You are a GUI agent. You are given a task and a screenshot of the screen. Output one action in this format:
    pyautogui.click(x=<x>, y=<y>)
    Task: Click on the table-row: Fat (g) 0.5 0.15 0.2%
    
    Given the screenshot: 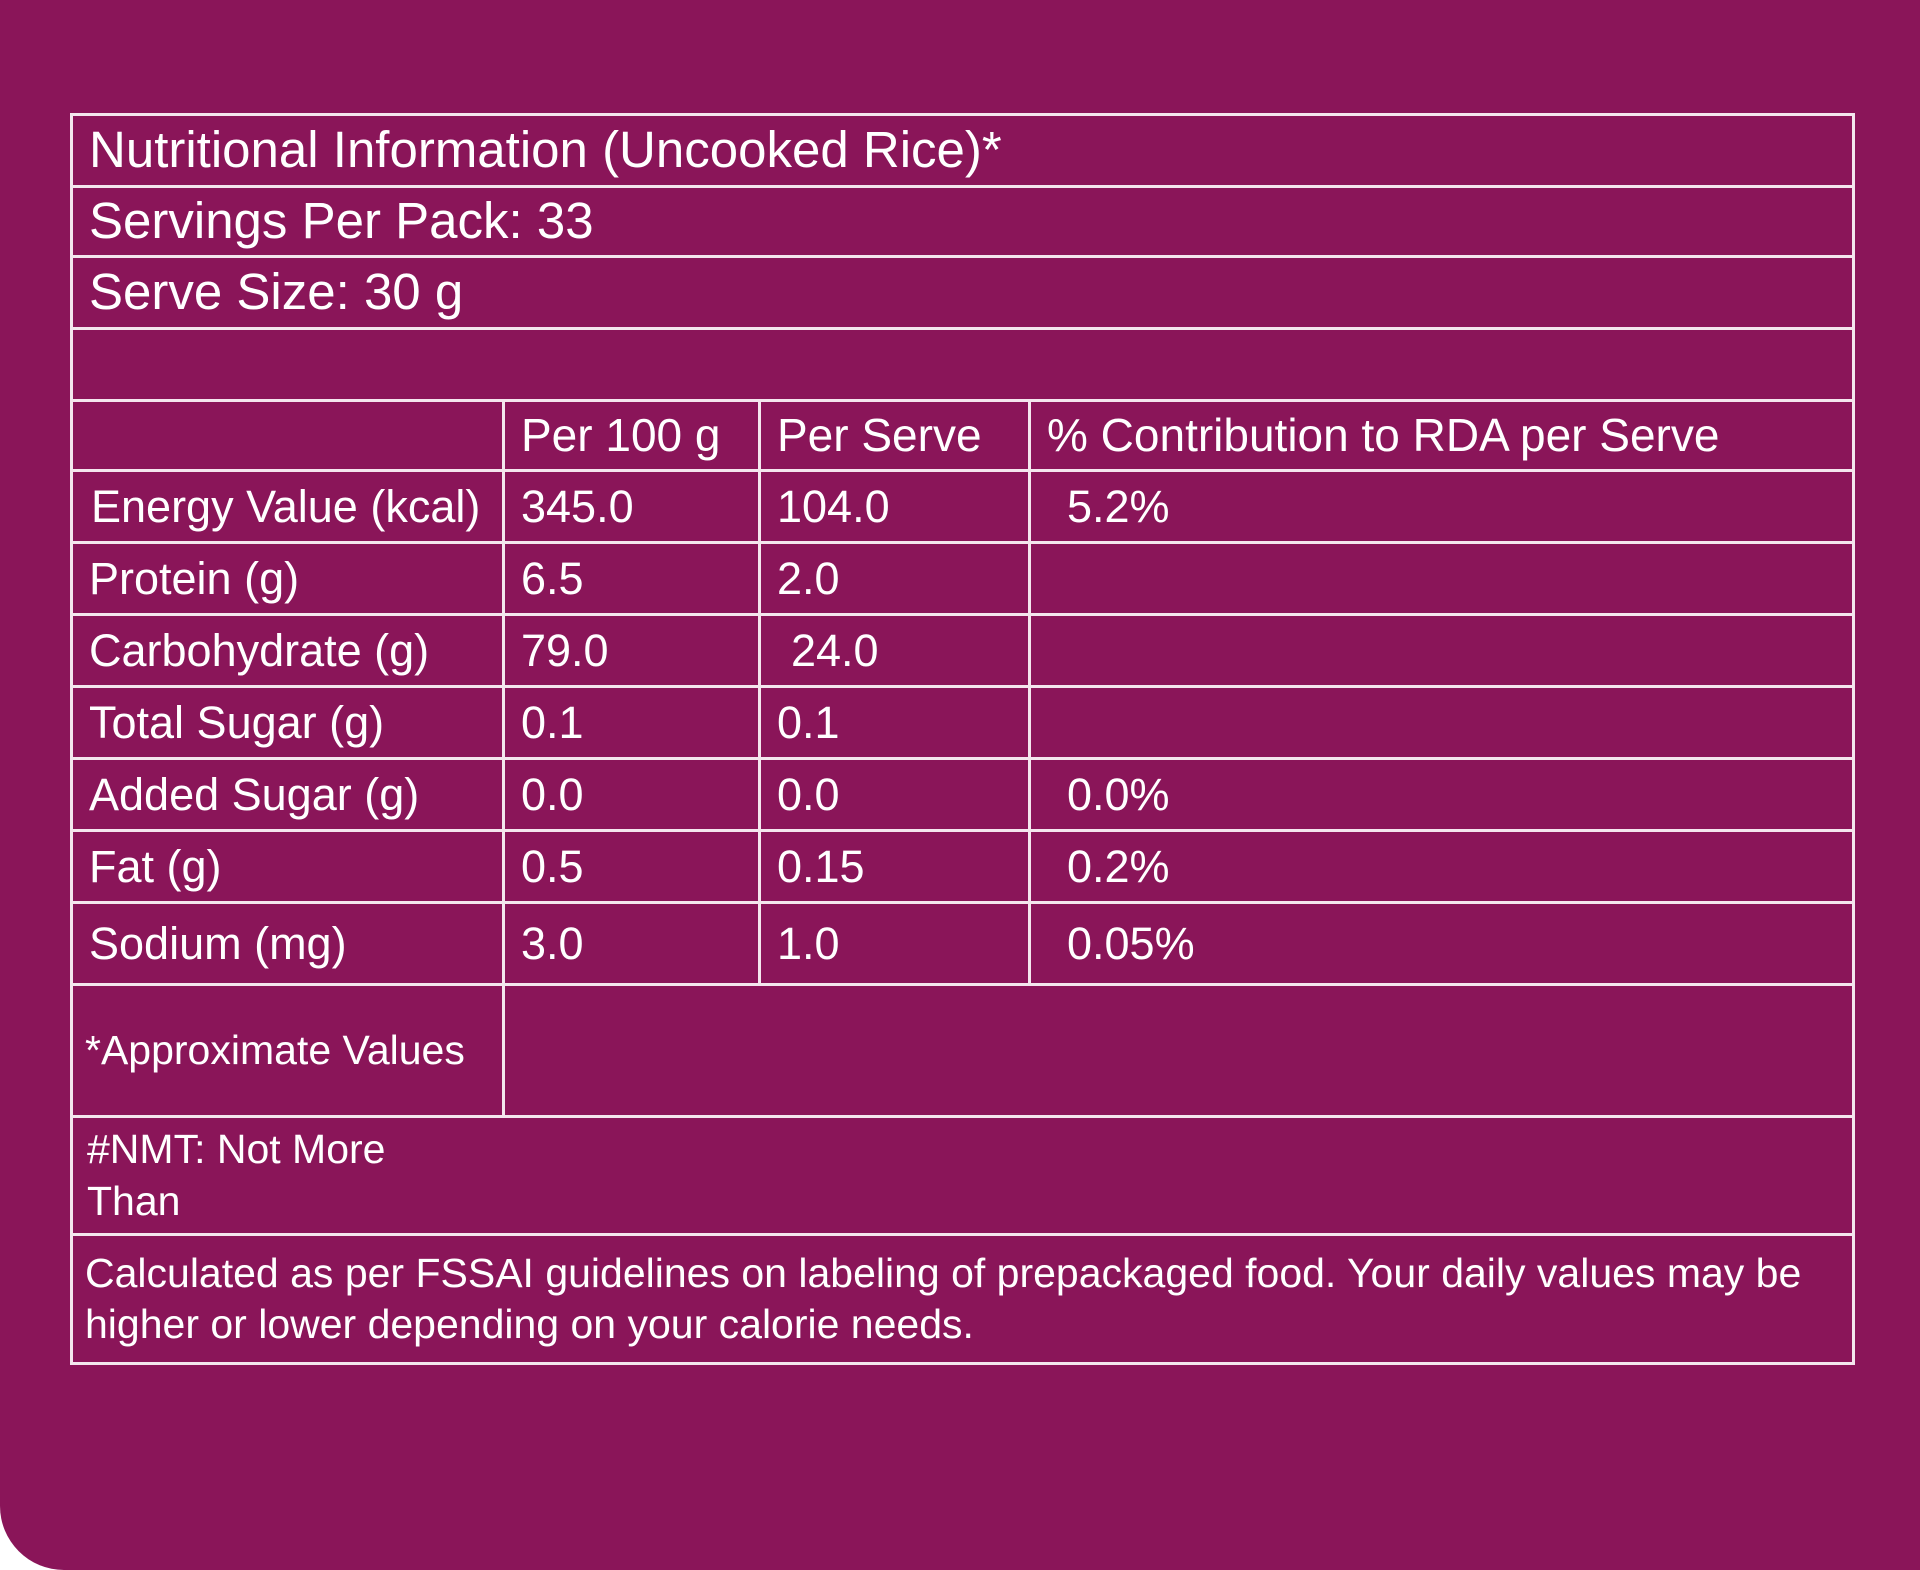 What is the action you would take?
    pyautogui.click(x=963, y=866)
    